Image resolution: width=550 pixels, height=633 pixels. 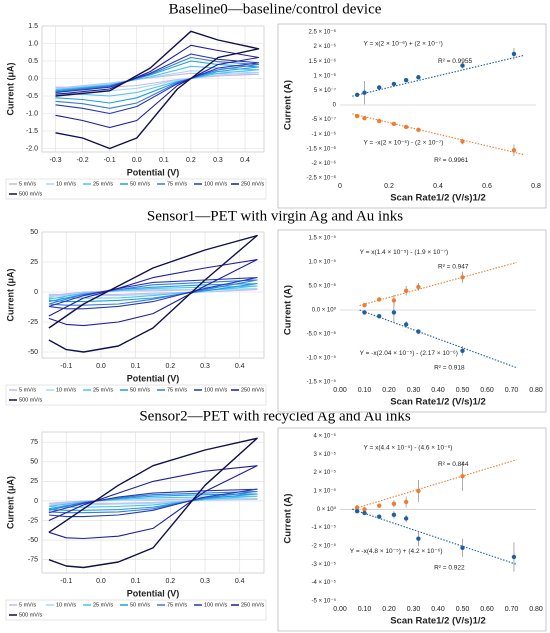 I want to click on x-tick-label: -0.2, so click(x=83, y=160).